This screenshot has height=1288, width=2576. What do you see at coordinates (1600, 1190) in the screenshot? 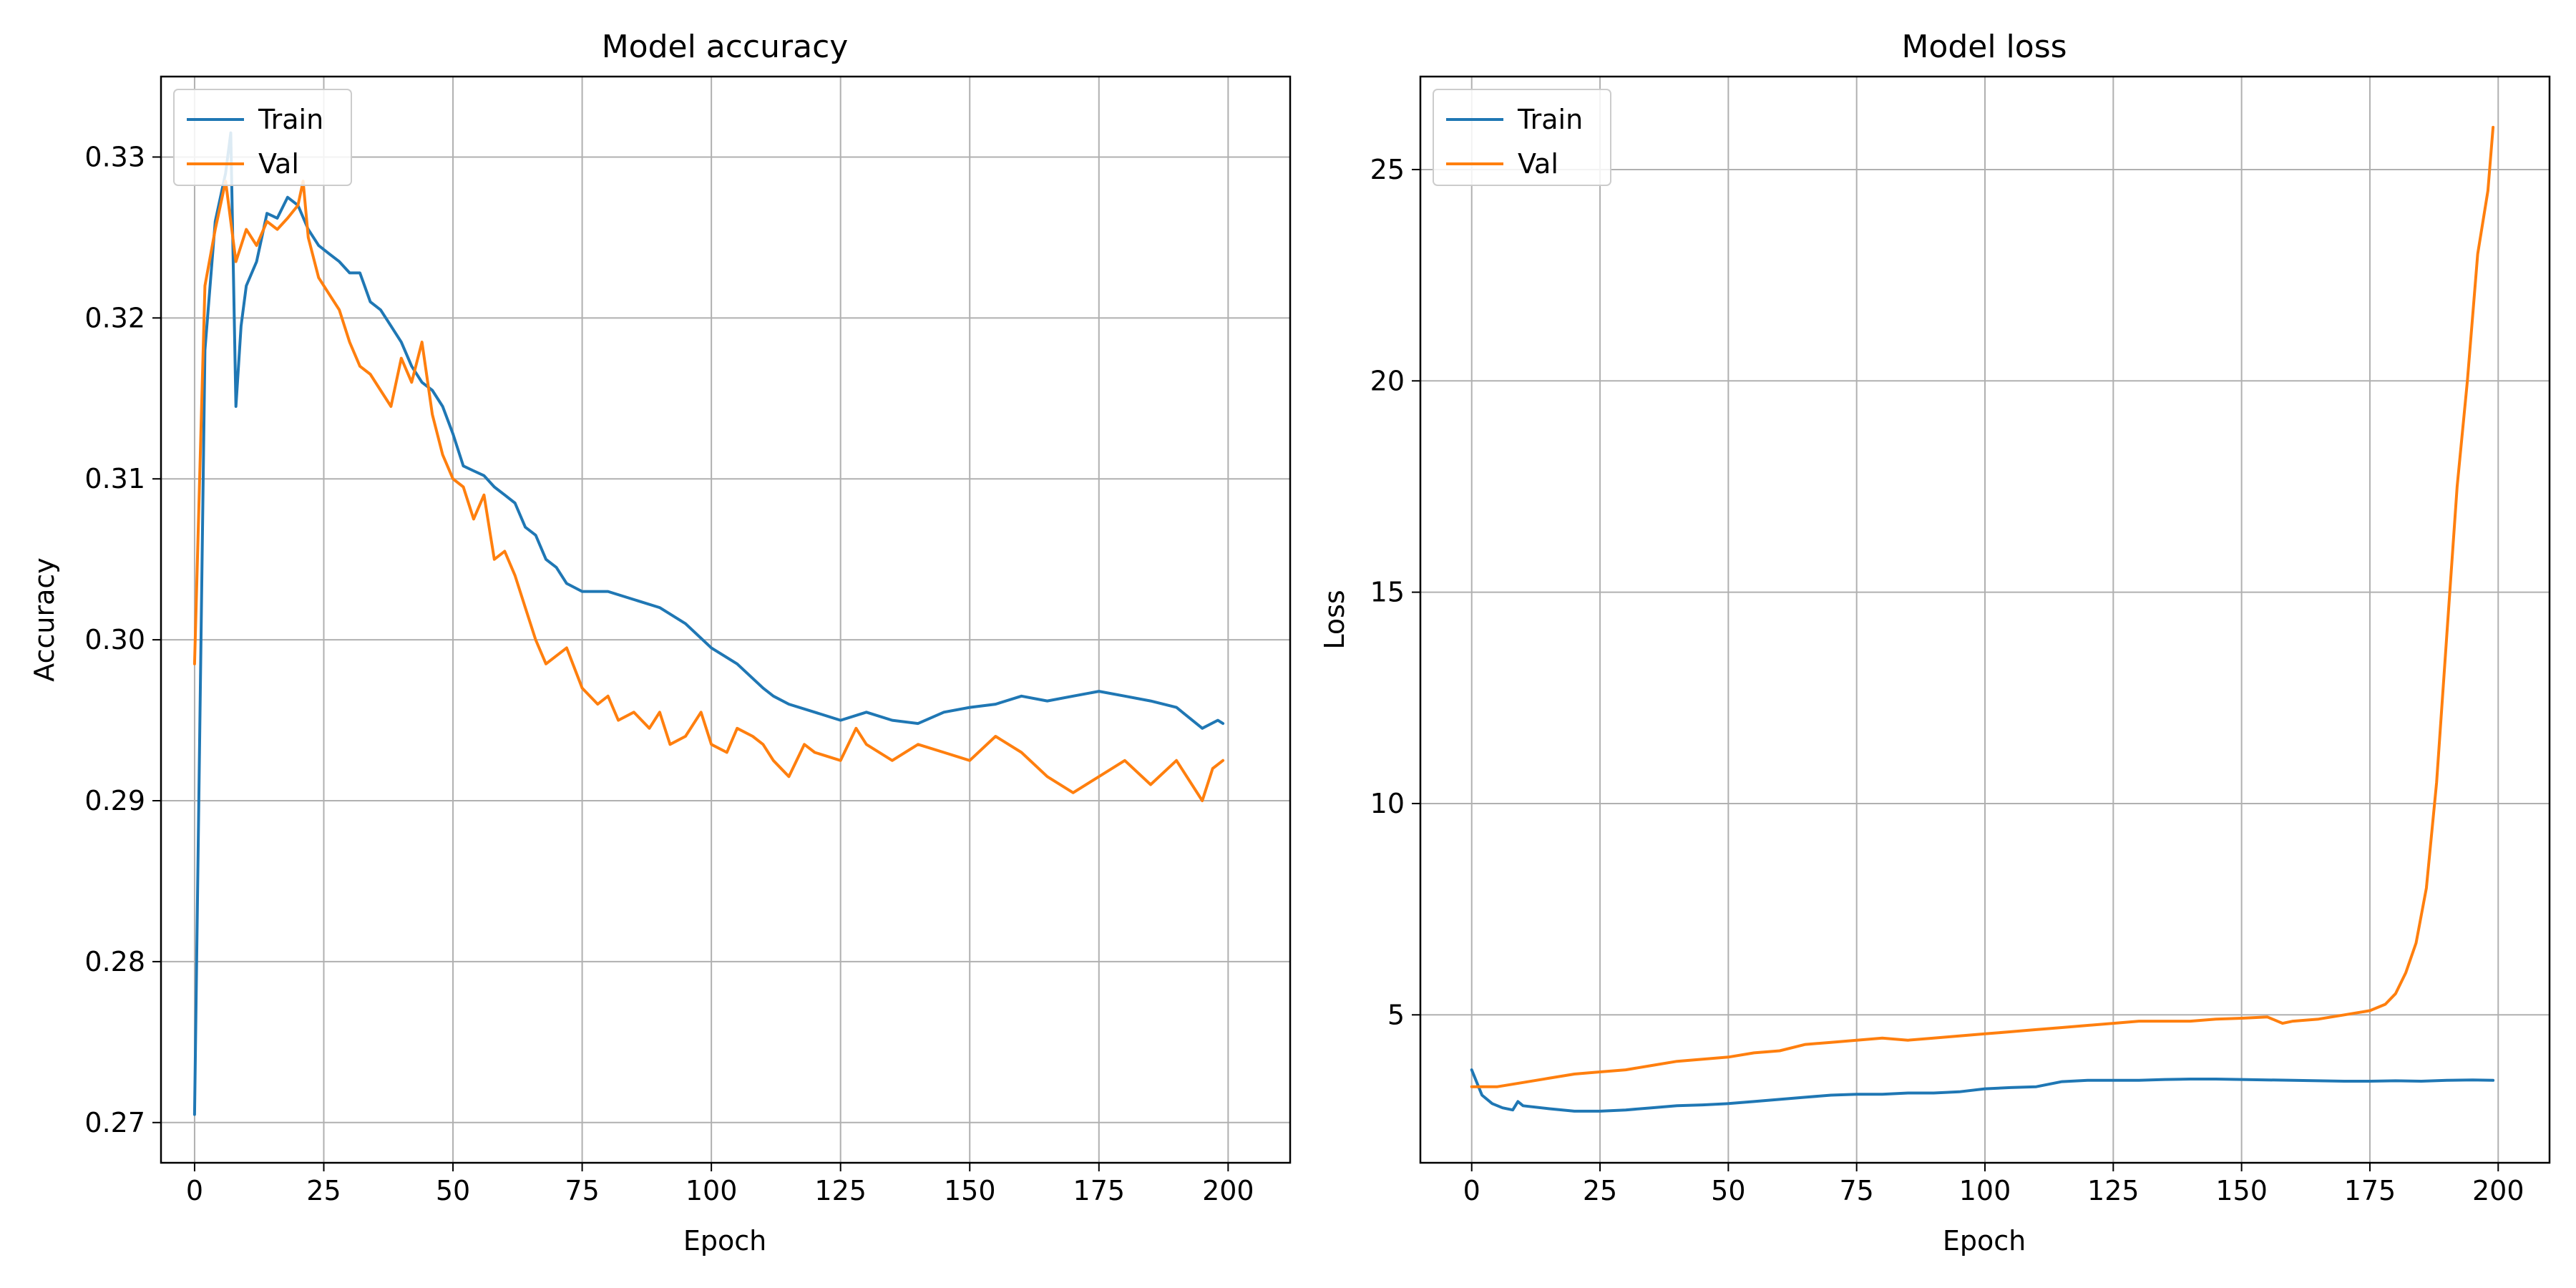
I see `loss-x-tick-label: 25` at bounding box center [1600, 1190].